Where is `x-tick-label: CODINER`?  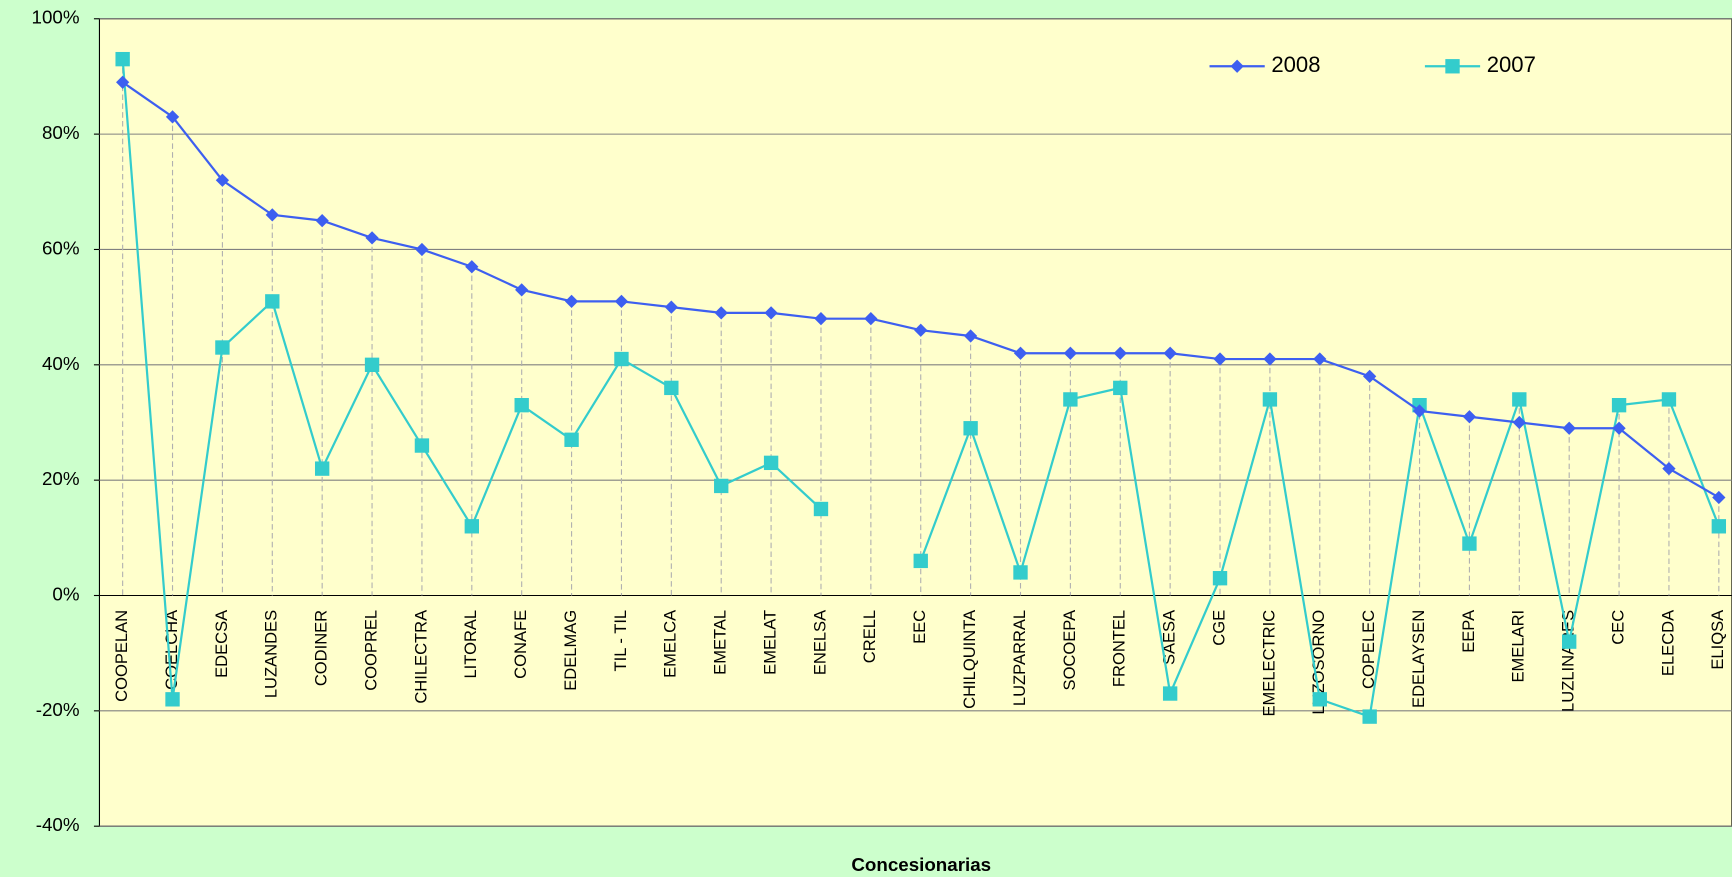
x-tick-label: CODINER is located at coordinates (321, 648).